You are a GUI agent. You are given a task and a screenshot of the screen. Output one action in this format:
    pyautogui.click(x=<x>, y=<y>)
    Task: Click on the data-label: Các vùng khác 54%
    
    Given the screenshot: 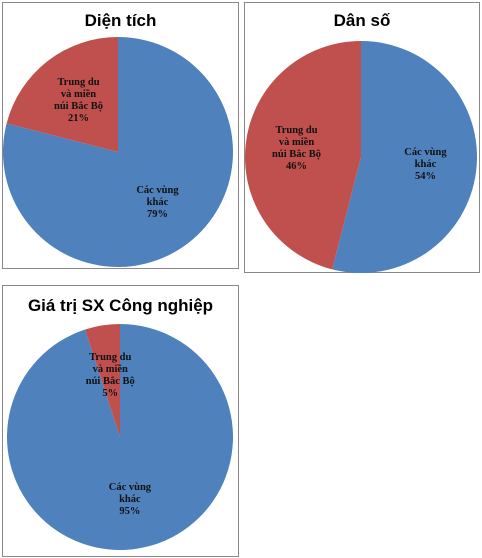 What is the action you would take?
    pyautogui.click(x=425, y=165)
    